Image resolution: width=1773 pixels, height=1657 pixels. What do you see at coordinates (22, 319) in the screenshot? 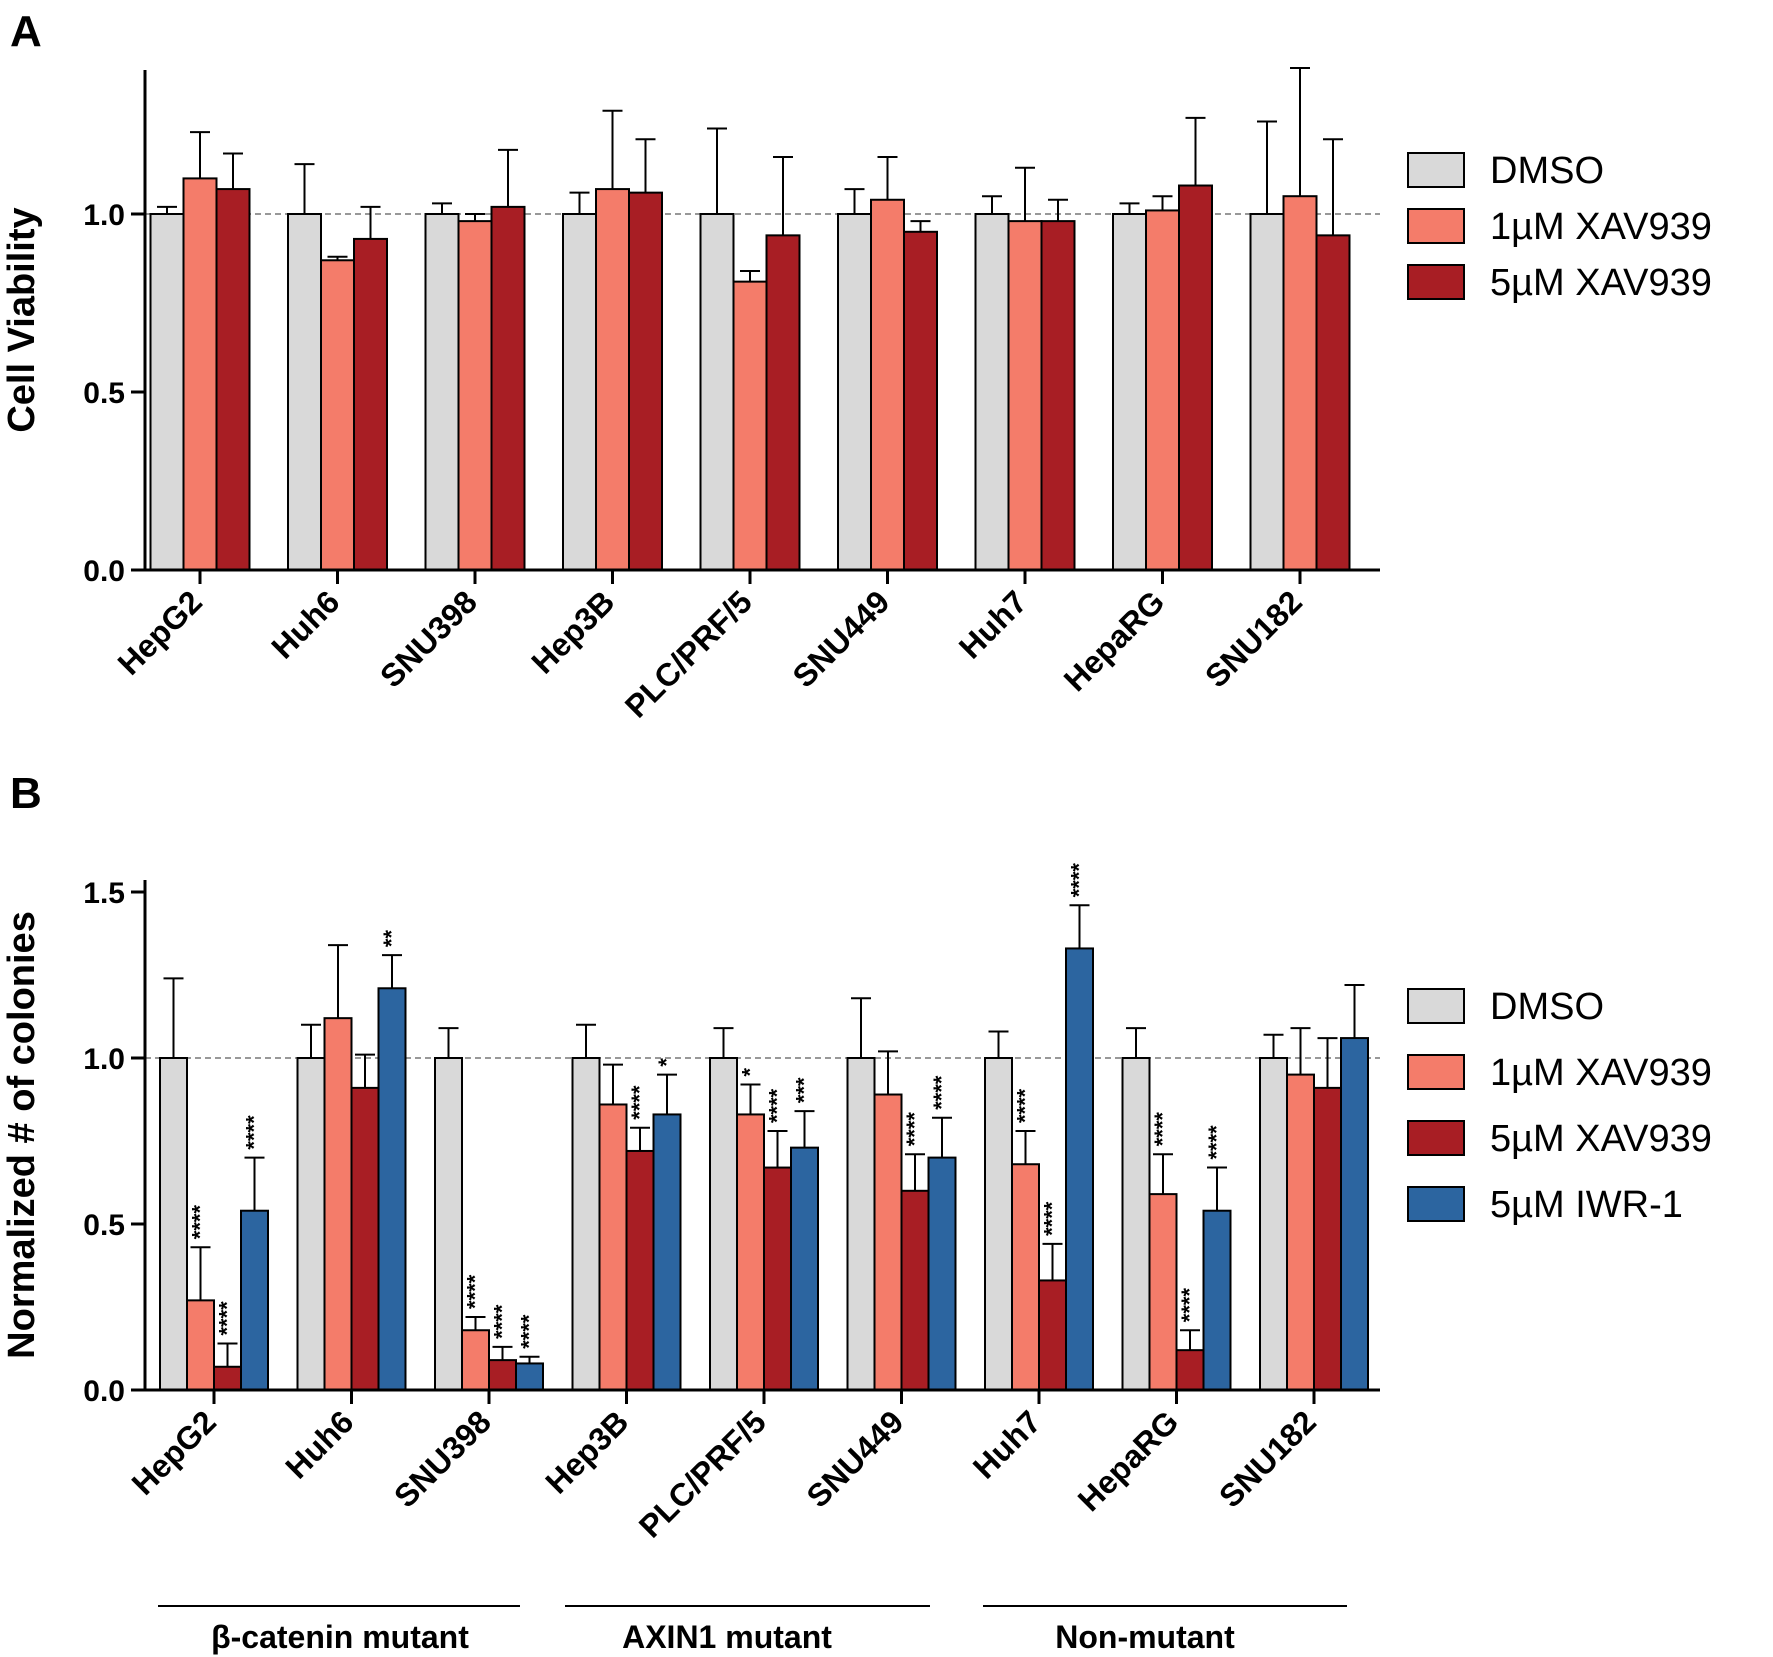
I see `y-axis-title: Cell Viability` at bounding box center [22, 319].